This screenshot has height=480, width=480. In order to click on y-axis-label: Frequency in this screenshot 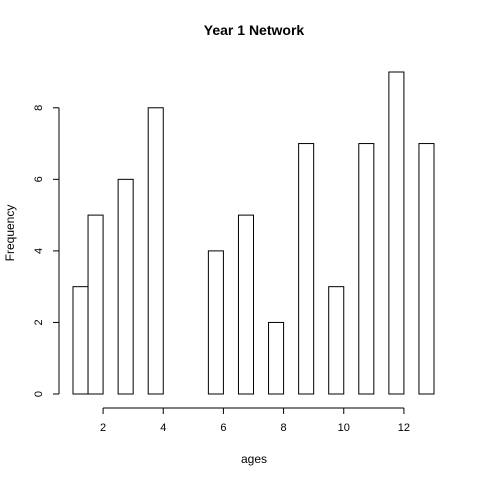, I will do `click(10, 233)`.